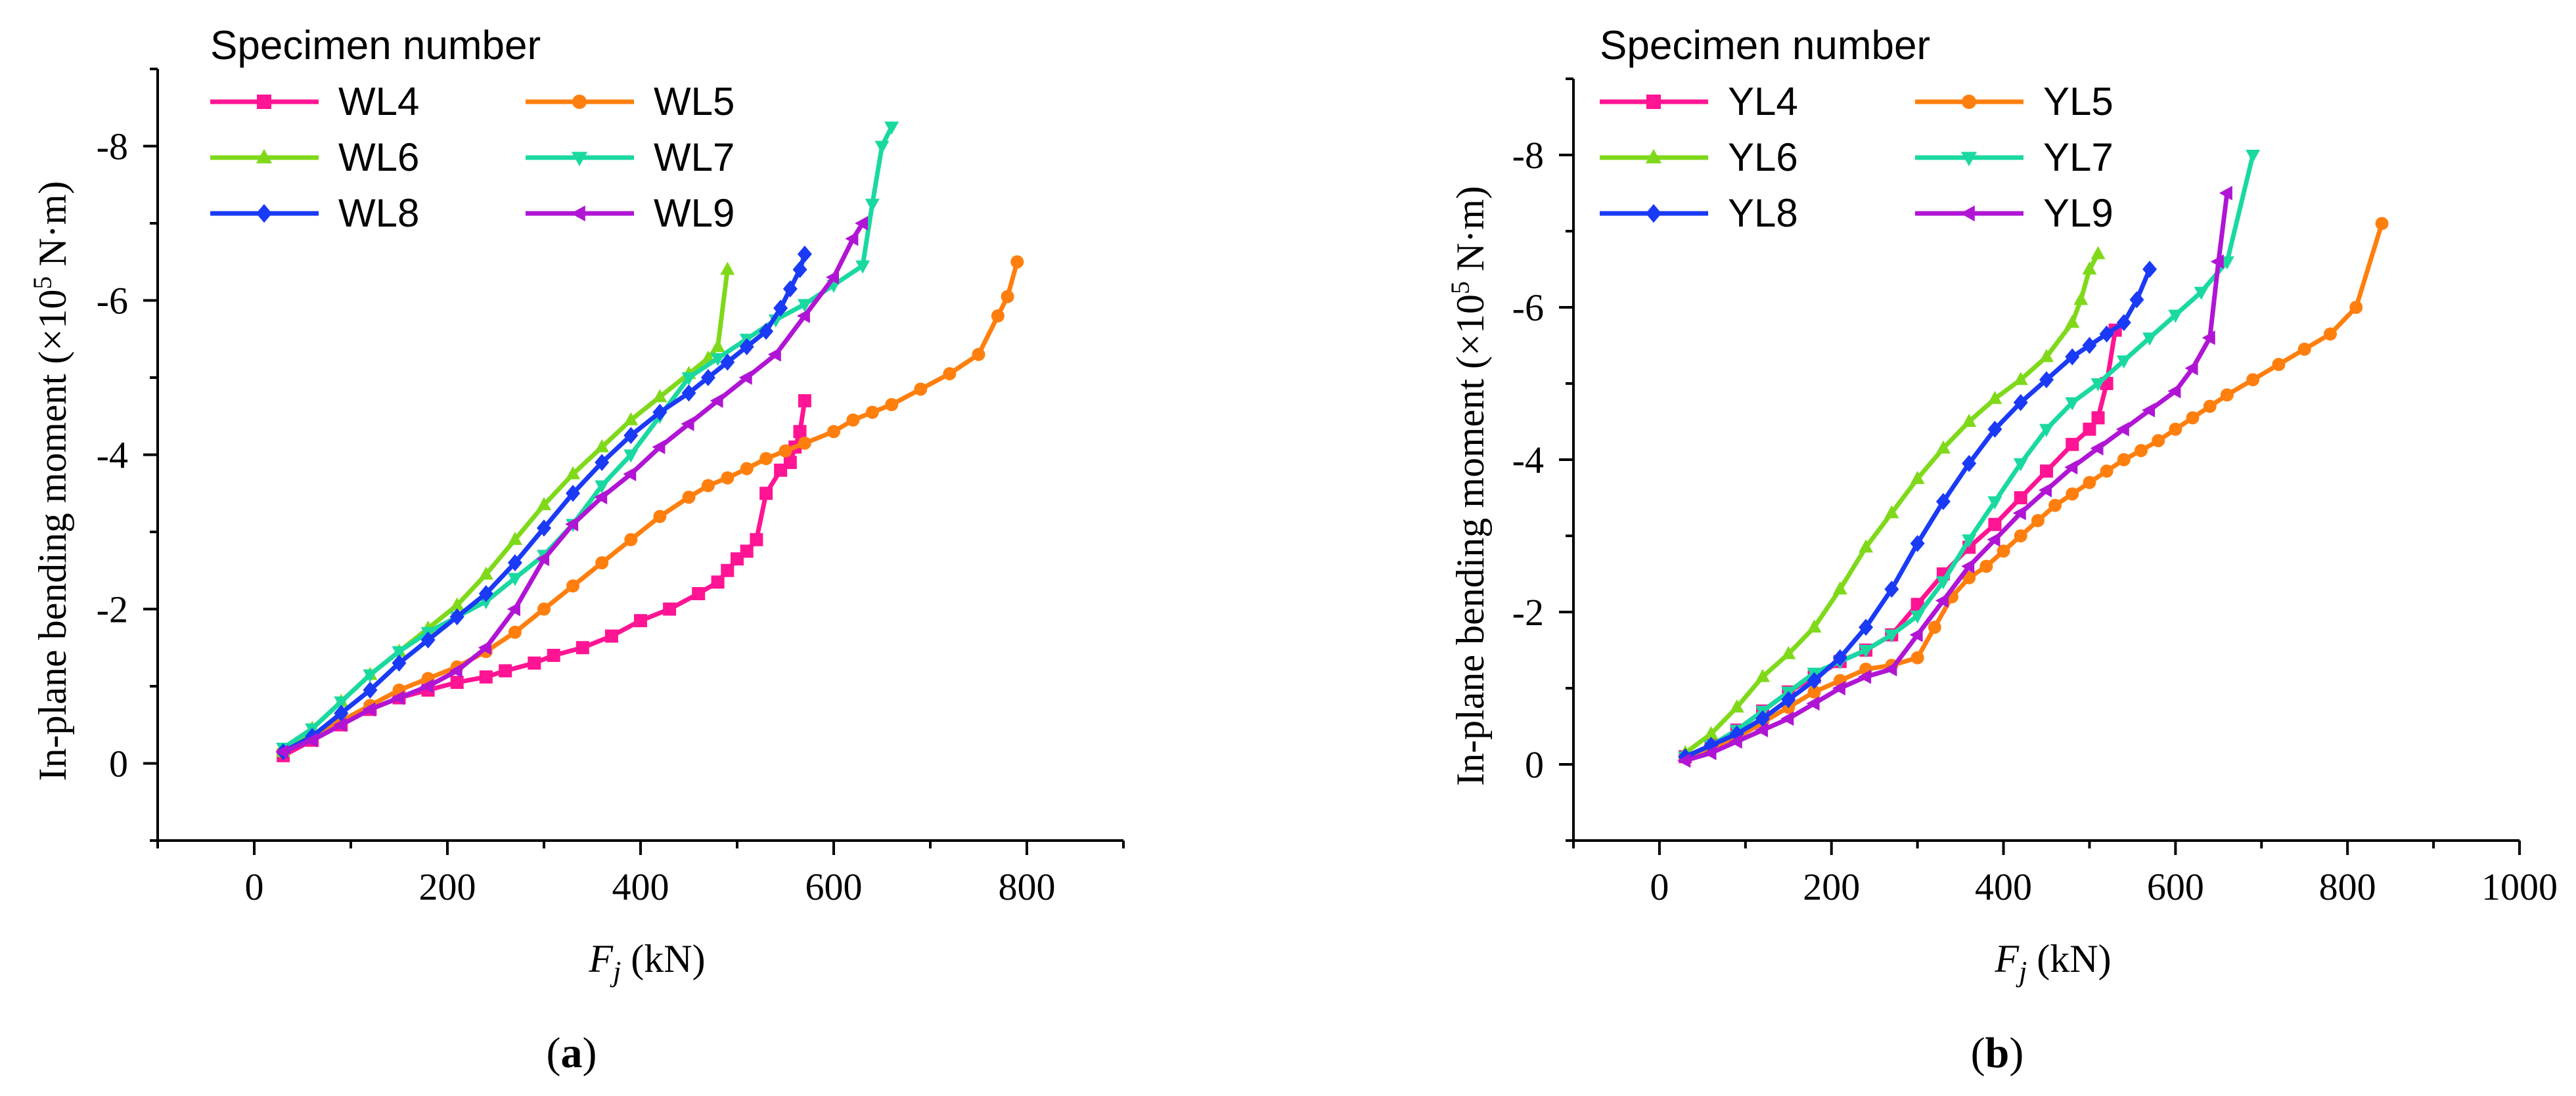 The height and width of the screenshot is (1096, 2576). Describe the element at coordinates (1534, 764) in the screenshot. I see `y-tick-label: 0` at that location.